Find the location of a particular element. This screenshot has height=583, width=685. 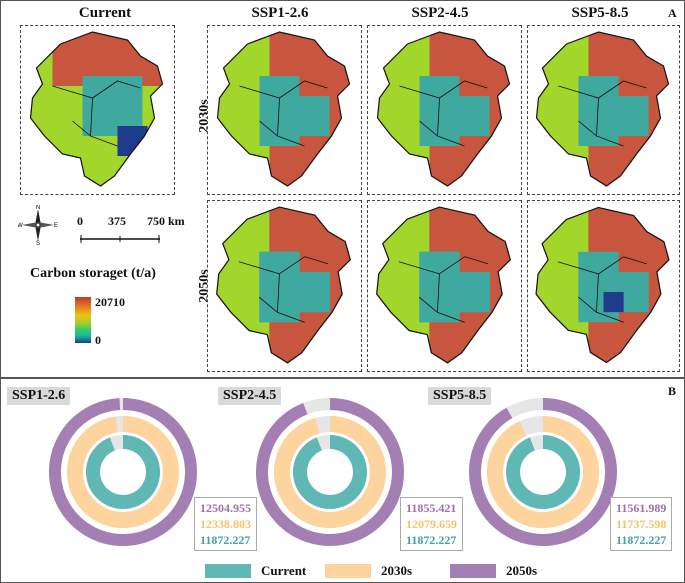

tag-ssp585: SSP5-8.5 is located at coordinates (460, 396).